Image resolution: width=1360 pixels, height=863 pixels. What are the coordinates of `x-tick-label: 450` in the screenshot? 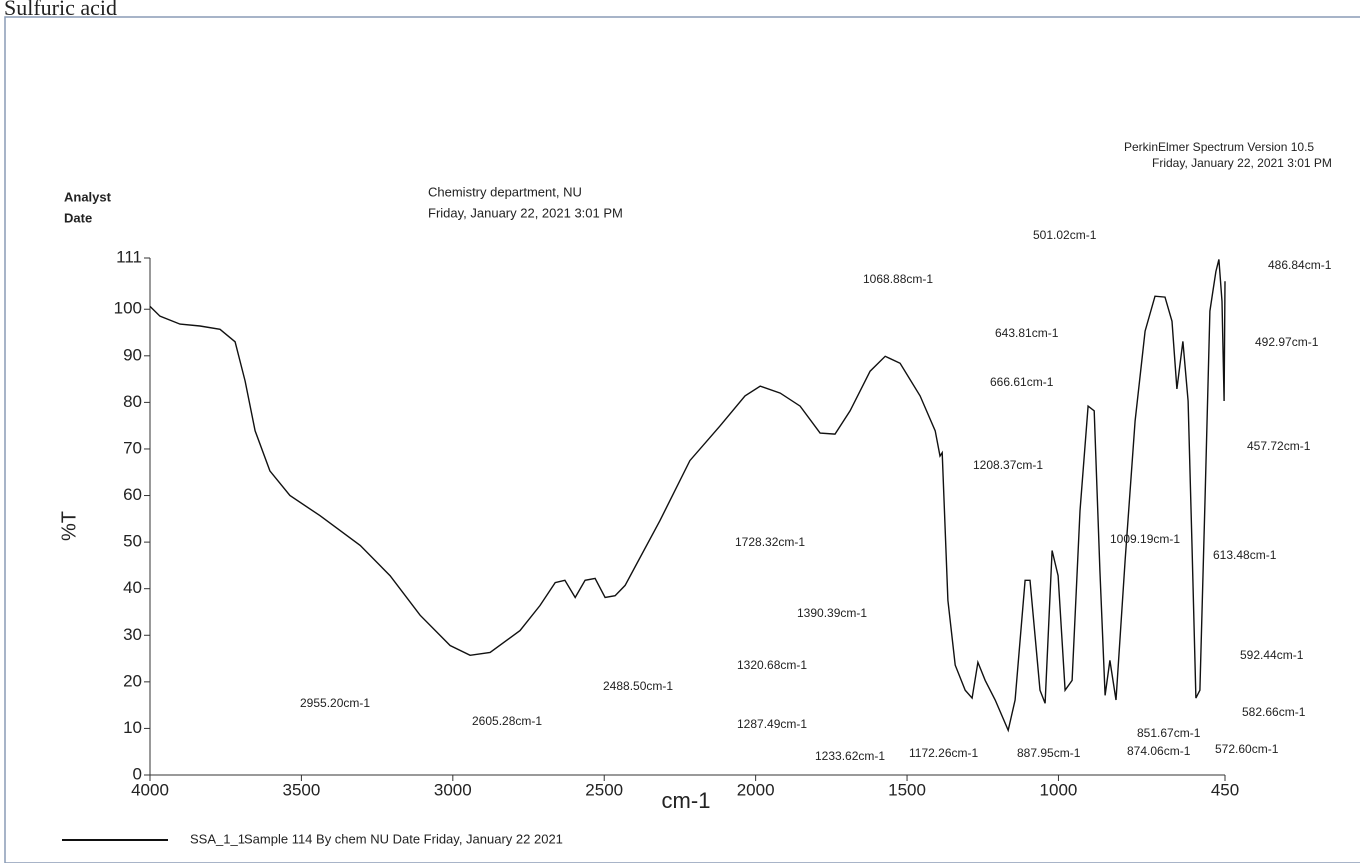 It's located at (1225, 789).